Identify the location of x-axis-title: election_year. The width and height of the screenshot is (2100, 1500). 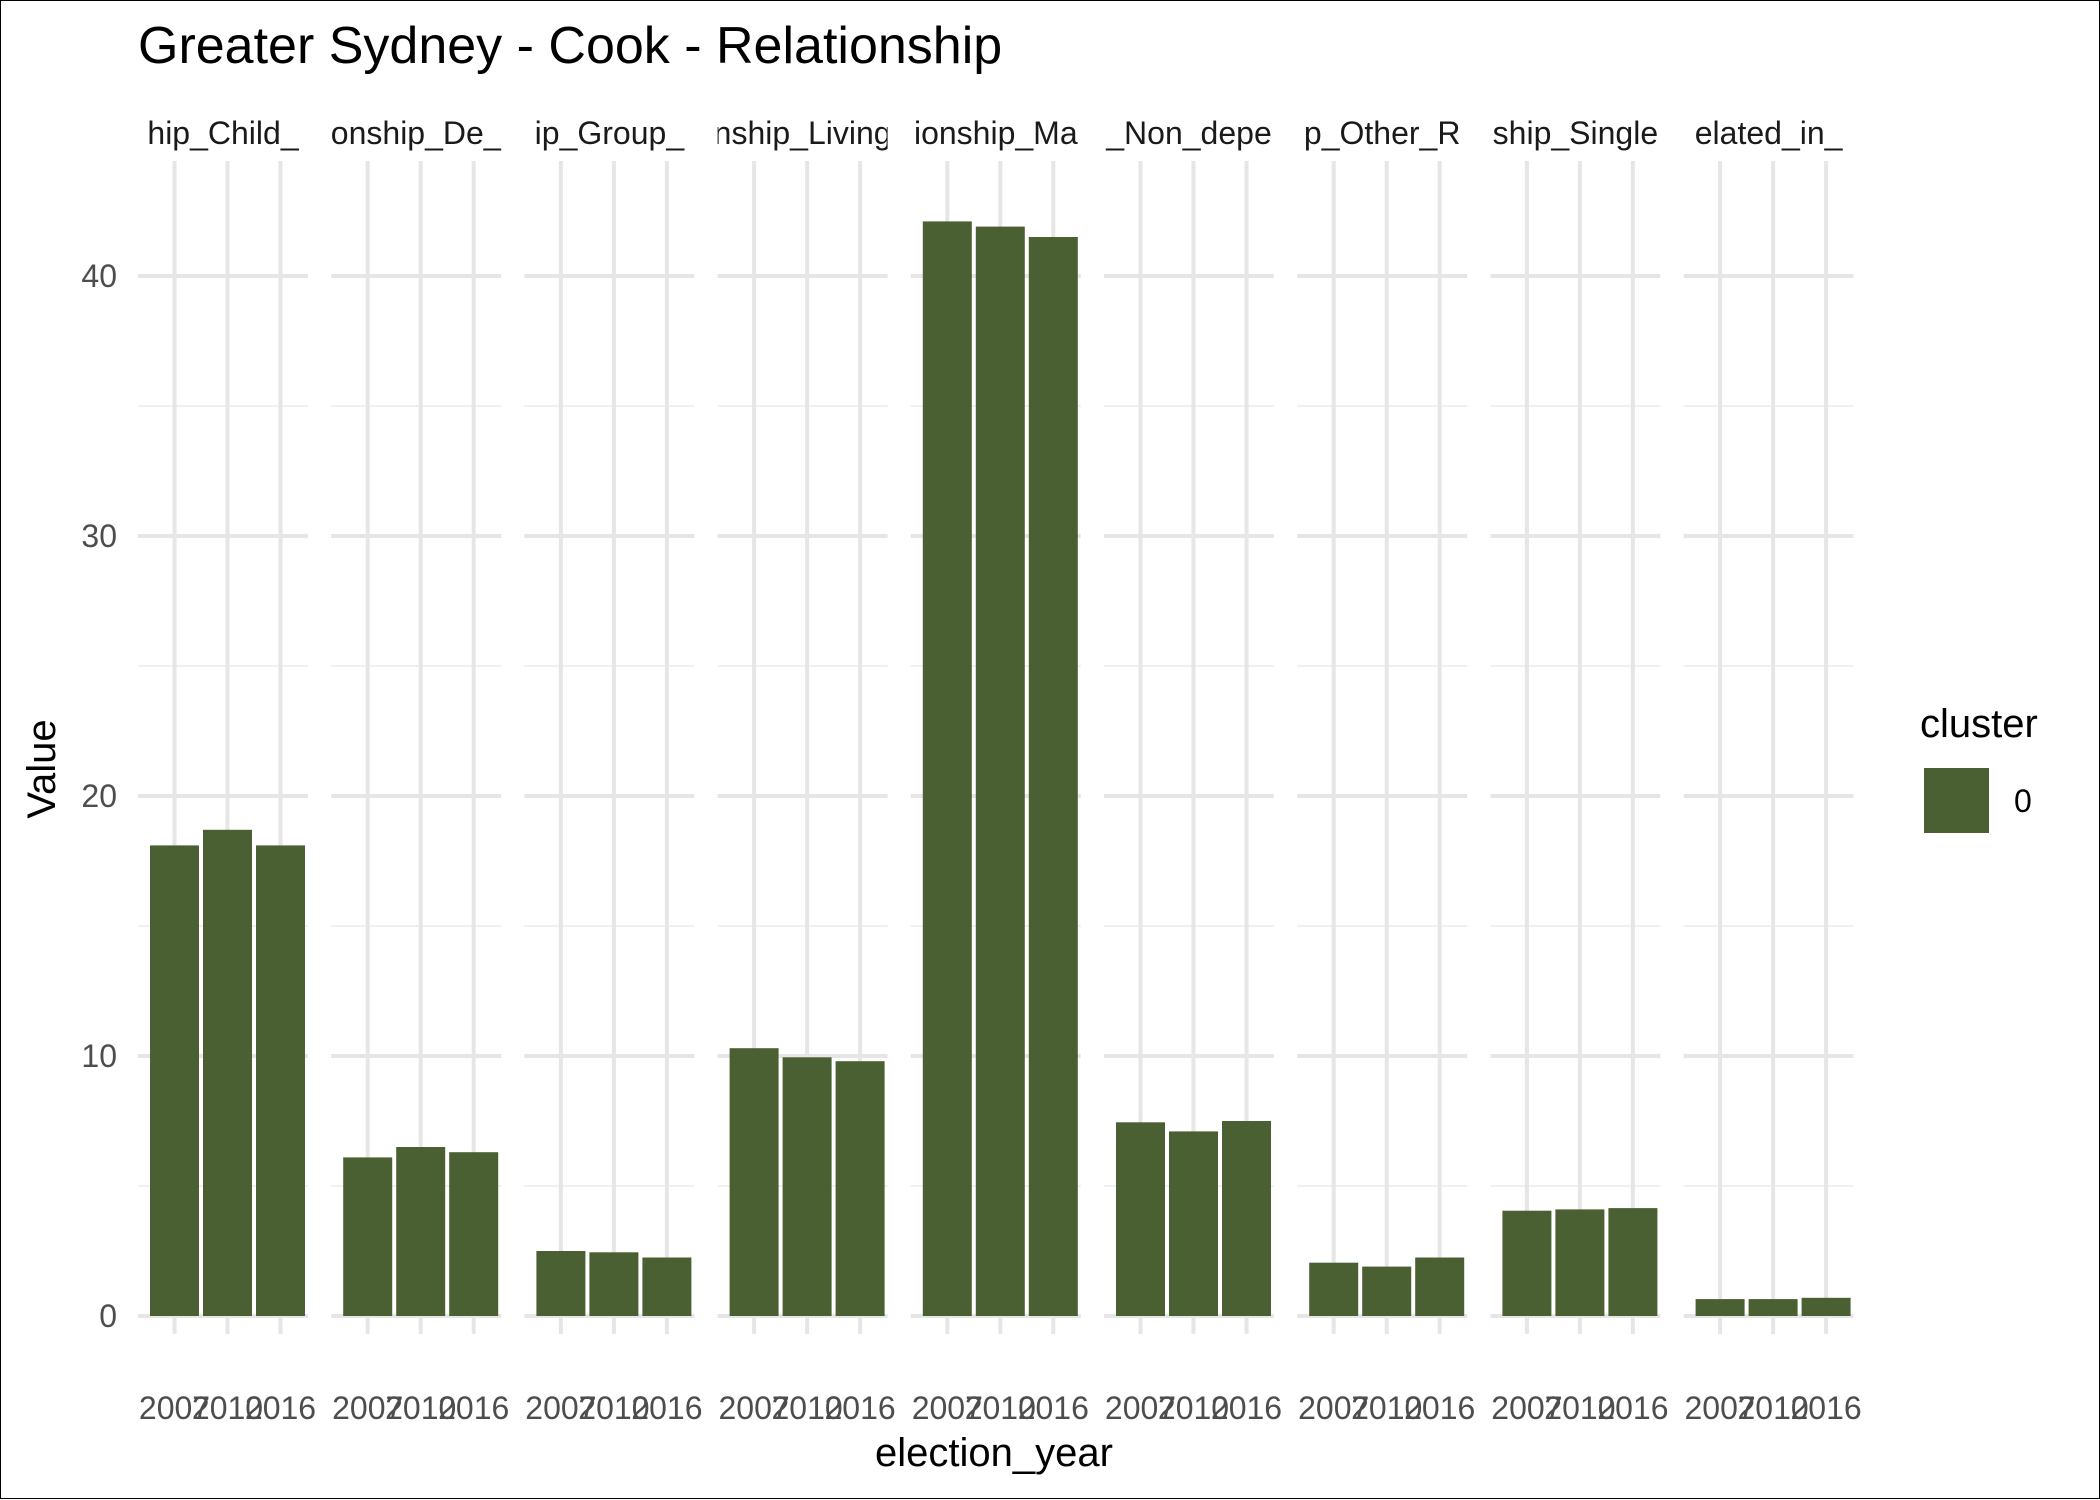
(994, 1453).